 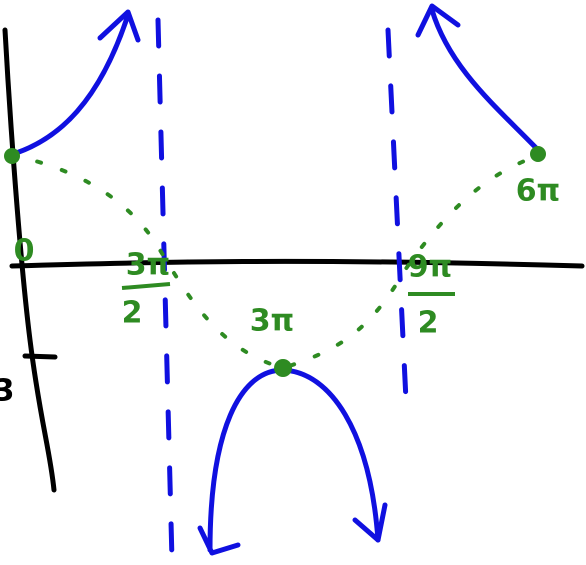 What do you see at coordinates (297, 263) in the screenshot?
I see `x-axis` at bounding box center [297, 263].